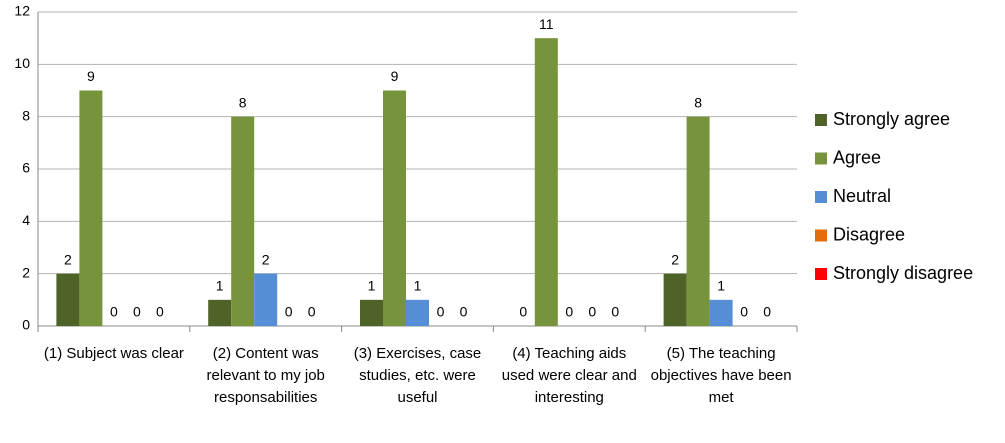  What do you see at coordinates (546, 24) in the screenshot?
I see `data-label: 11` at bounding box center [546, 24].